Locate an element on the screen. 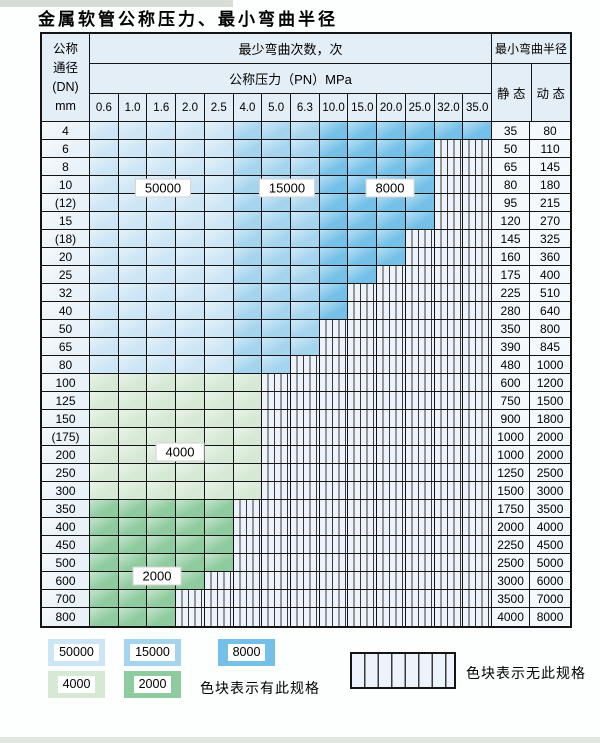 The width and height of the screenshot is (600, 743). dn-value: 10 is located at coordinates (66, 184).